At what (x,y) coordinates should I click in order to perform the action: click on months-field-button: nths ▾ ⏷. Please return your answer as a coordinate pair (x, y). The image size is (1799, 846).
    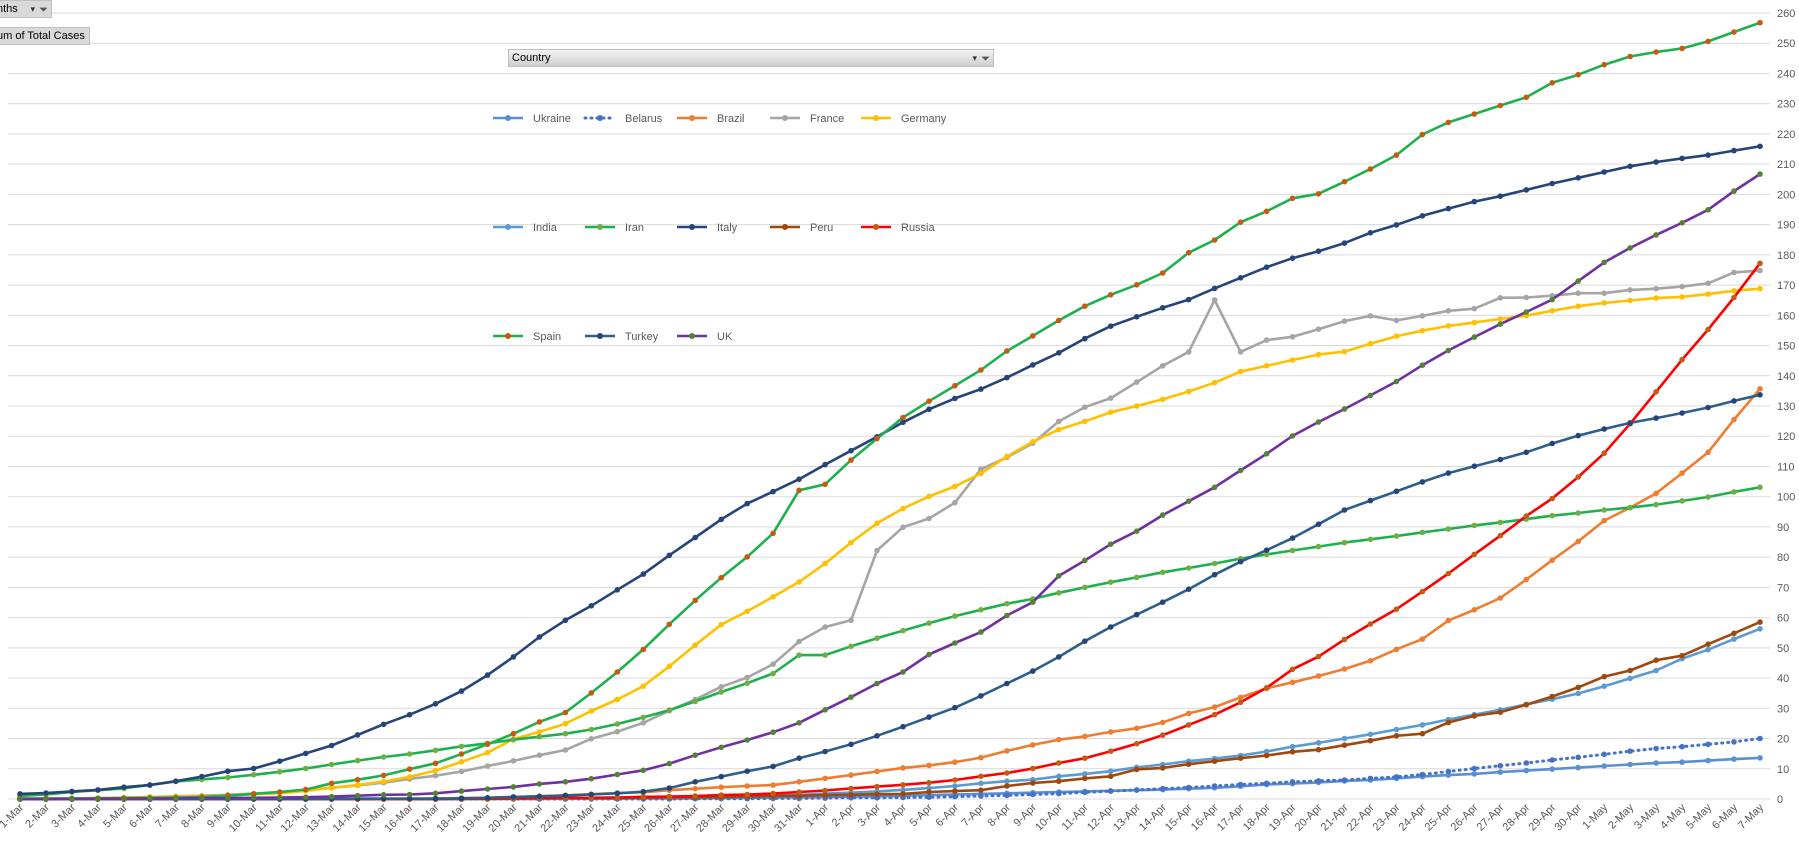
    Looking at the image, I should click on (26, 9).